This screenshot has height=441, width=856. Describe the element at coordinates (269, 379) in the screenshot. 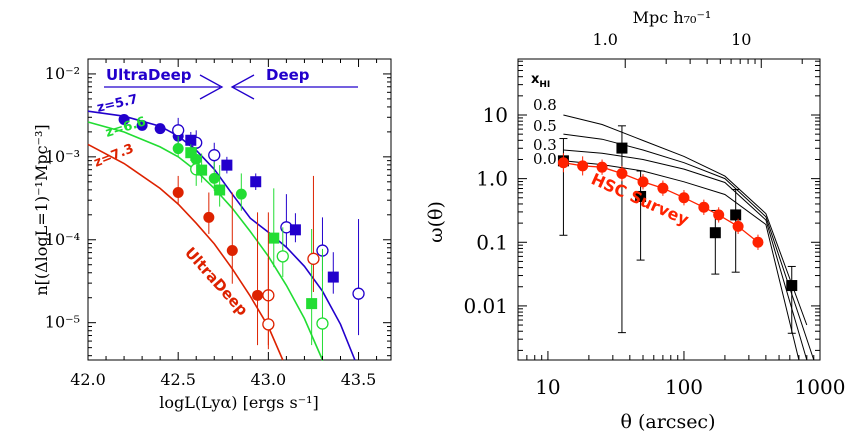

I see `left-x-tick-label: 43.0` at that location.